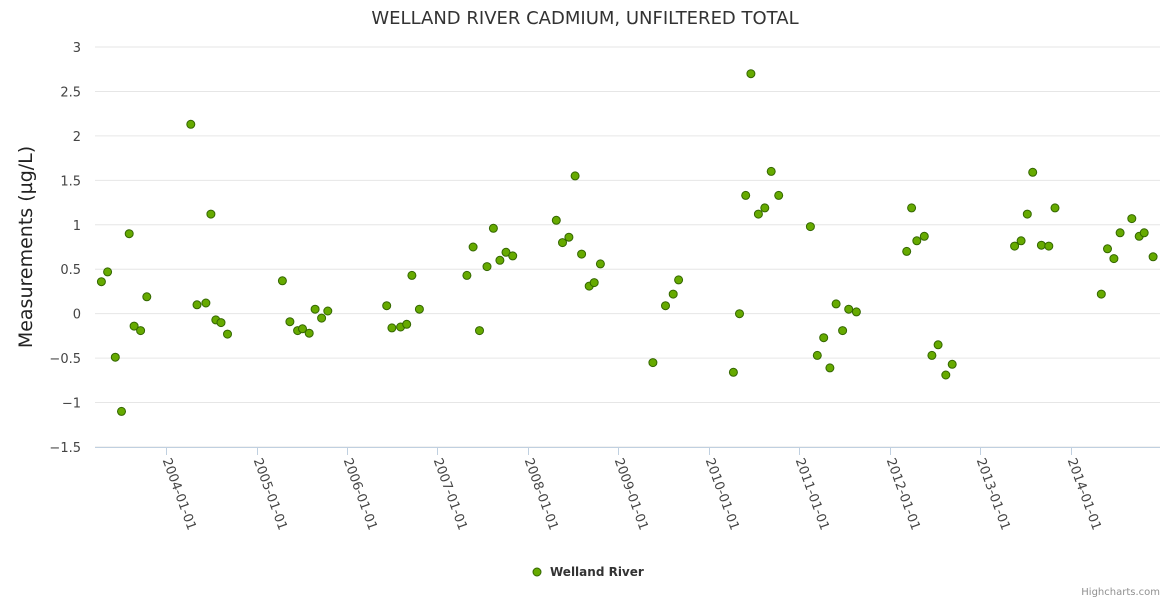 The image size is (1170, 600). Describe the element at coordinates (584, 18) in the screenshot. I see `chart-title: WELLAND RIVER CADMIUM, UNFILTERED TOTAL` at that location.